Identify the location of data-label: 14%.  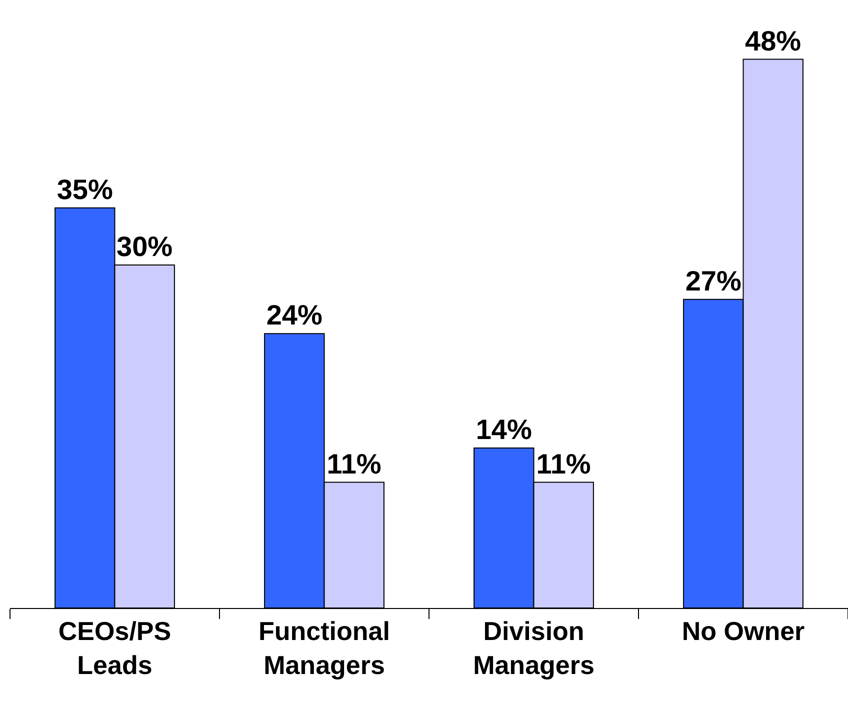
(504, 429).